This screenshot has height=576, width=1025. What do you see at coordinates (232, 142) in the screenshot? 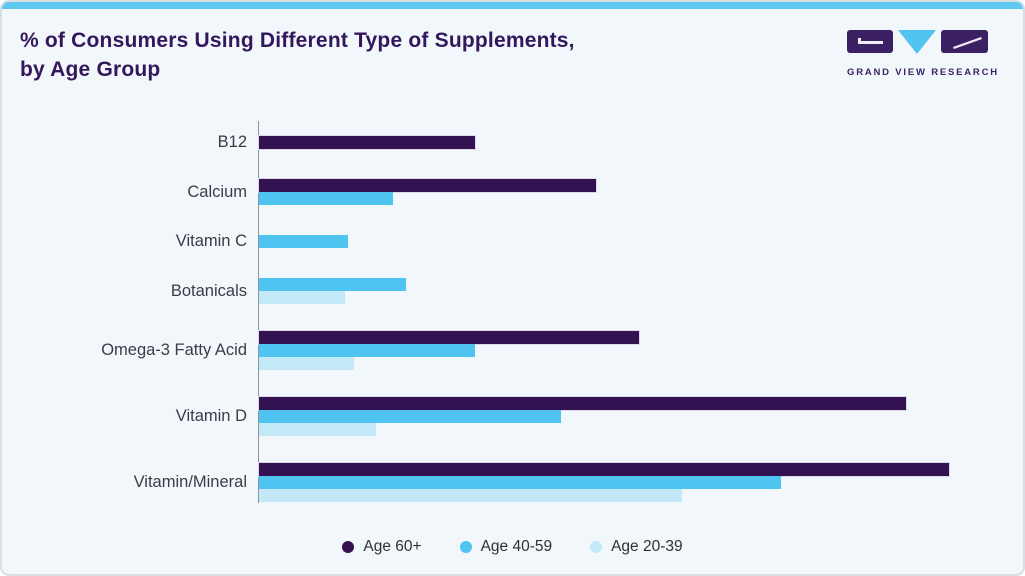
I see `category-label: B12` at bounding box center [232, 142].